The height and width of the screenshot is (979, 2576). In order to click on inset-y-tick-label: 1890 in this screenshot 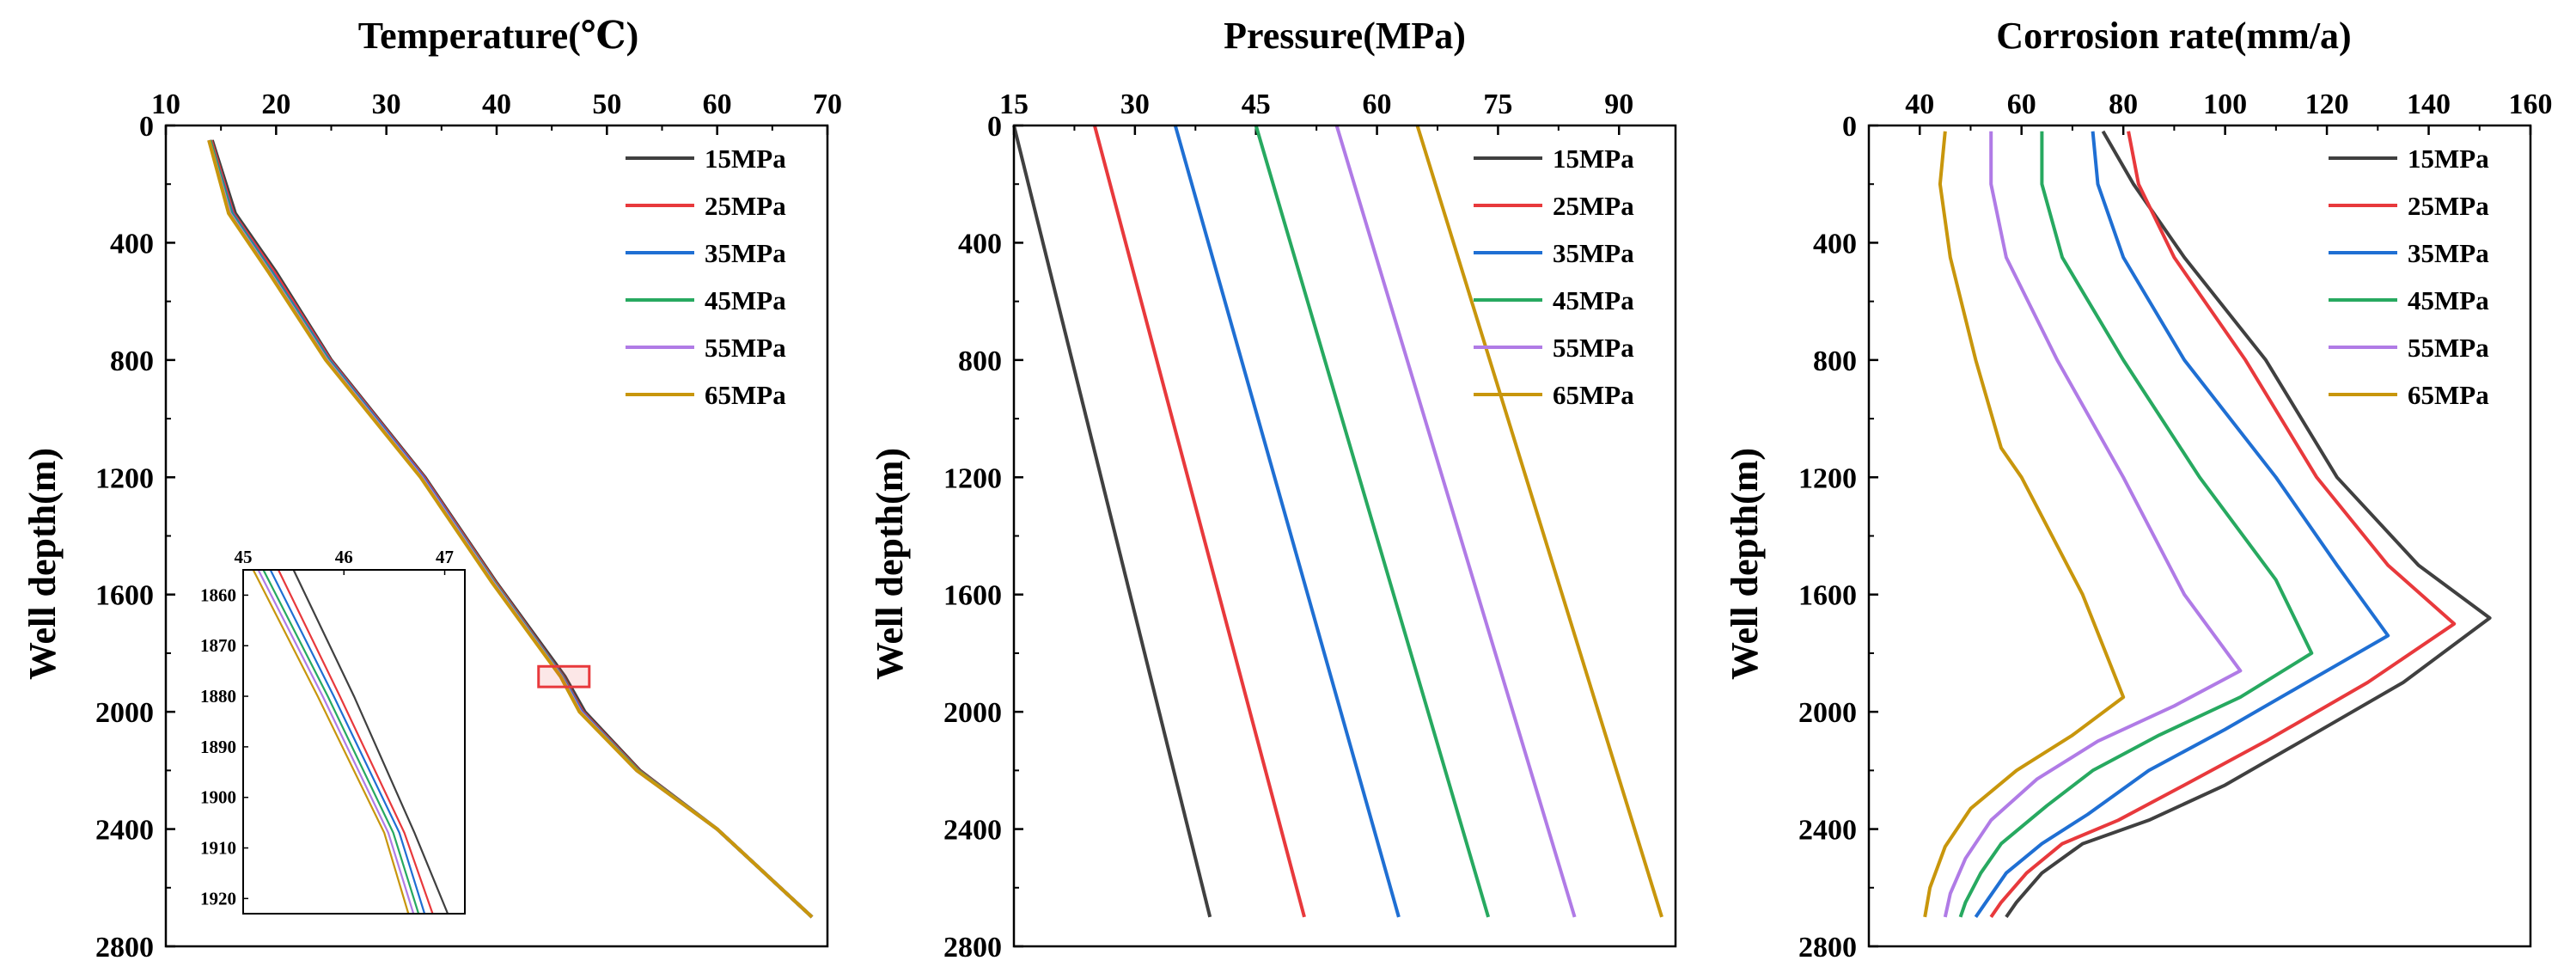, I will do `click(218, 747)`.